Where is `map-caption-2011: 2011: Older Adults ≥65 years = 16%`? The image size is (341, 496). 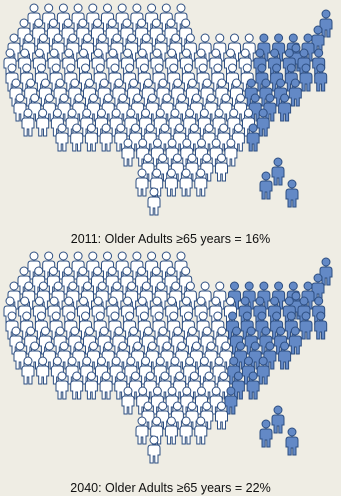 map-caption-2011: 2011: Older Adults ≥65 years = 16% is located at coordinates (170, 239).